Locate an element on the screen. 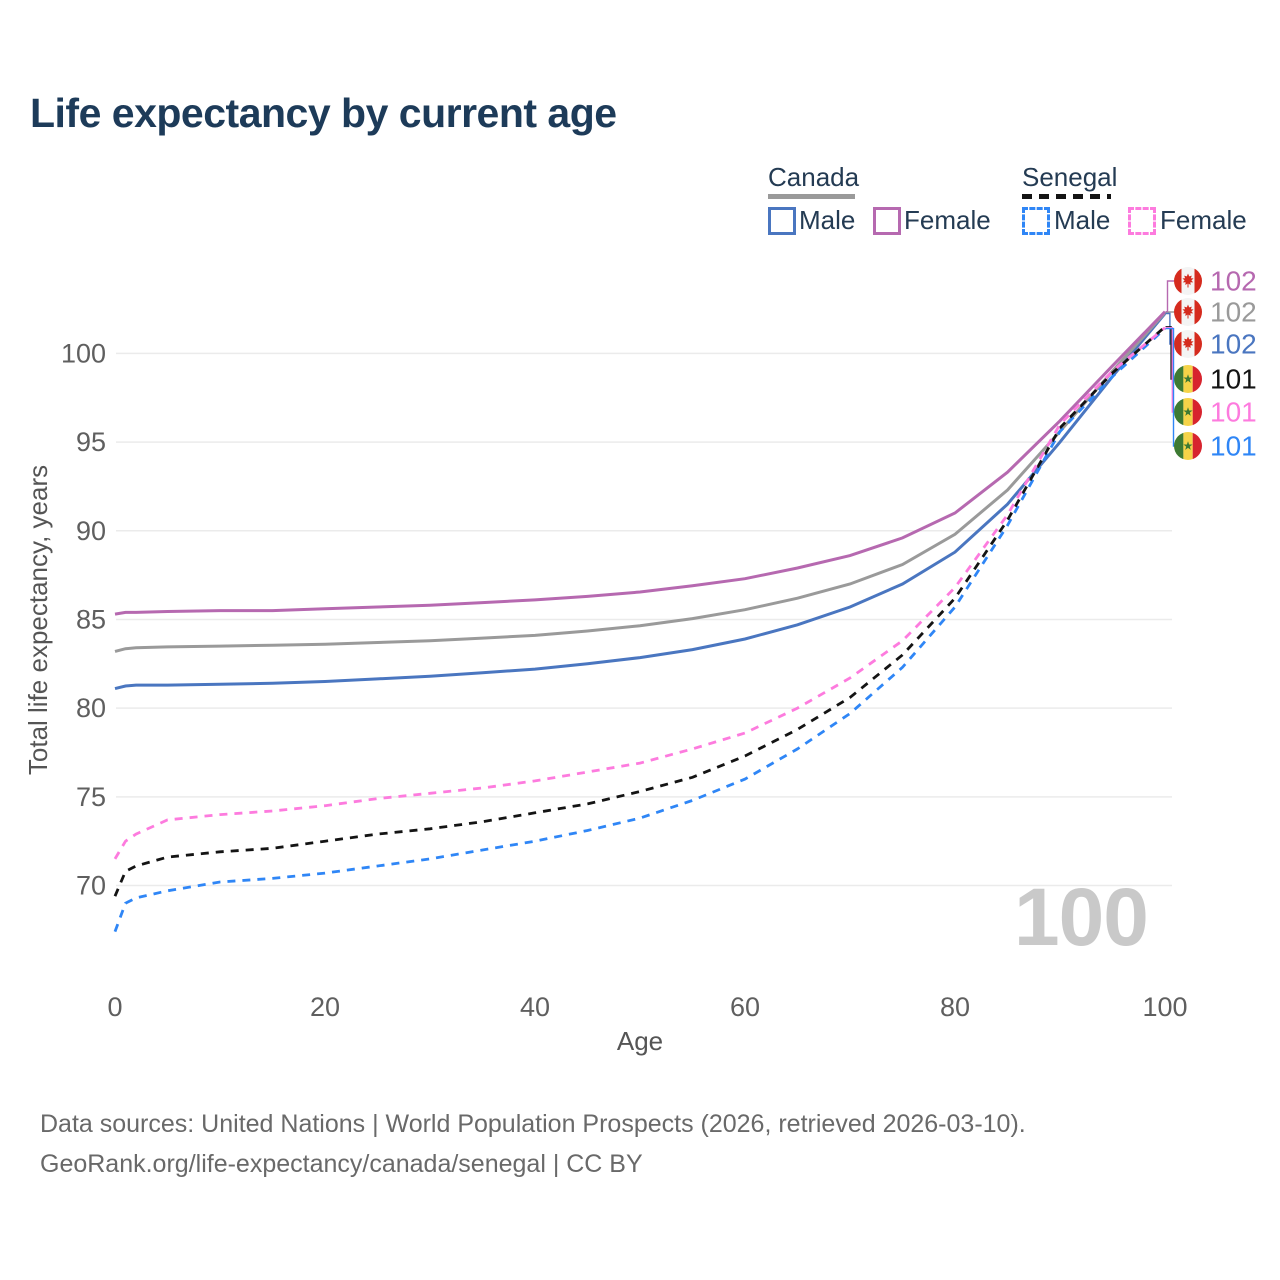 The width and height of the screenshot is (1280, 1280). x-tick-label: 20 is located at coordinates (325, 1007).